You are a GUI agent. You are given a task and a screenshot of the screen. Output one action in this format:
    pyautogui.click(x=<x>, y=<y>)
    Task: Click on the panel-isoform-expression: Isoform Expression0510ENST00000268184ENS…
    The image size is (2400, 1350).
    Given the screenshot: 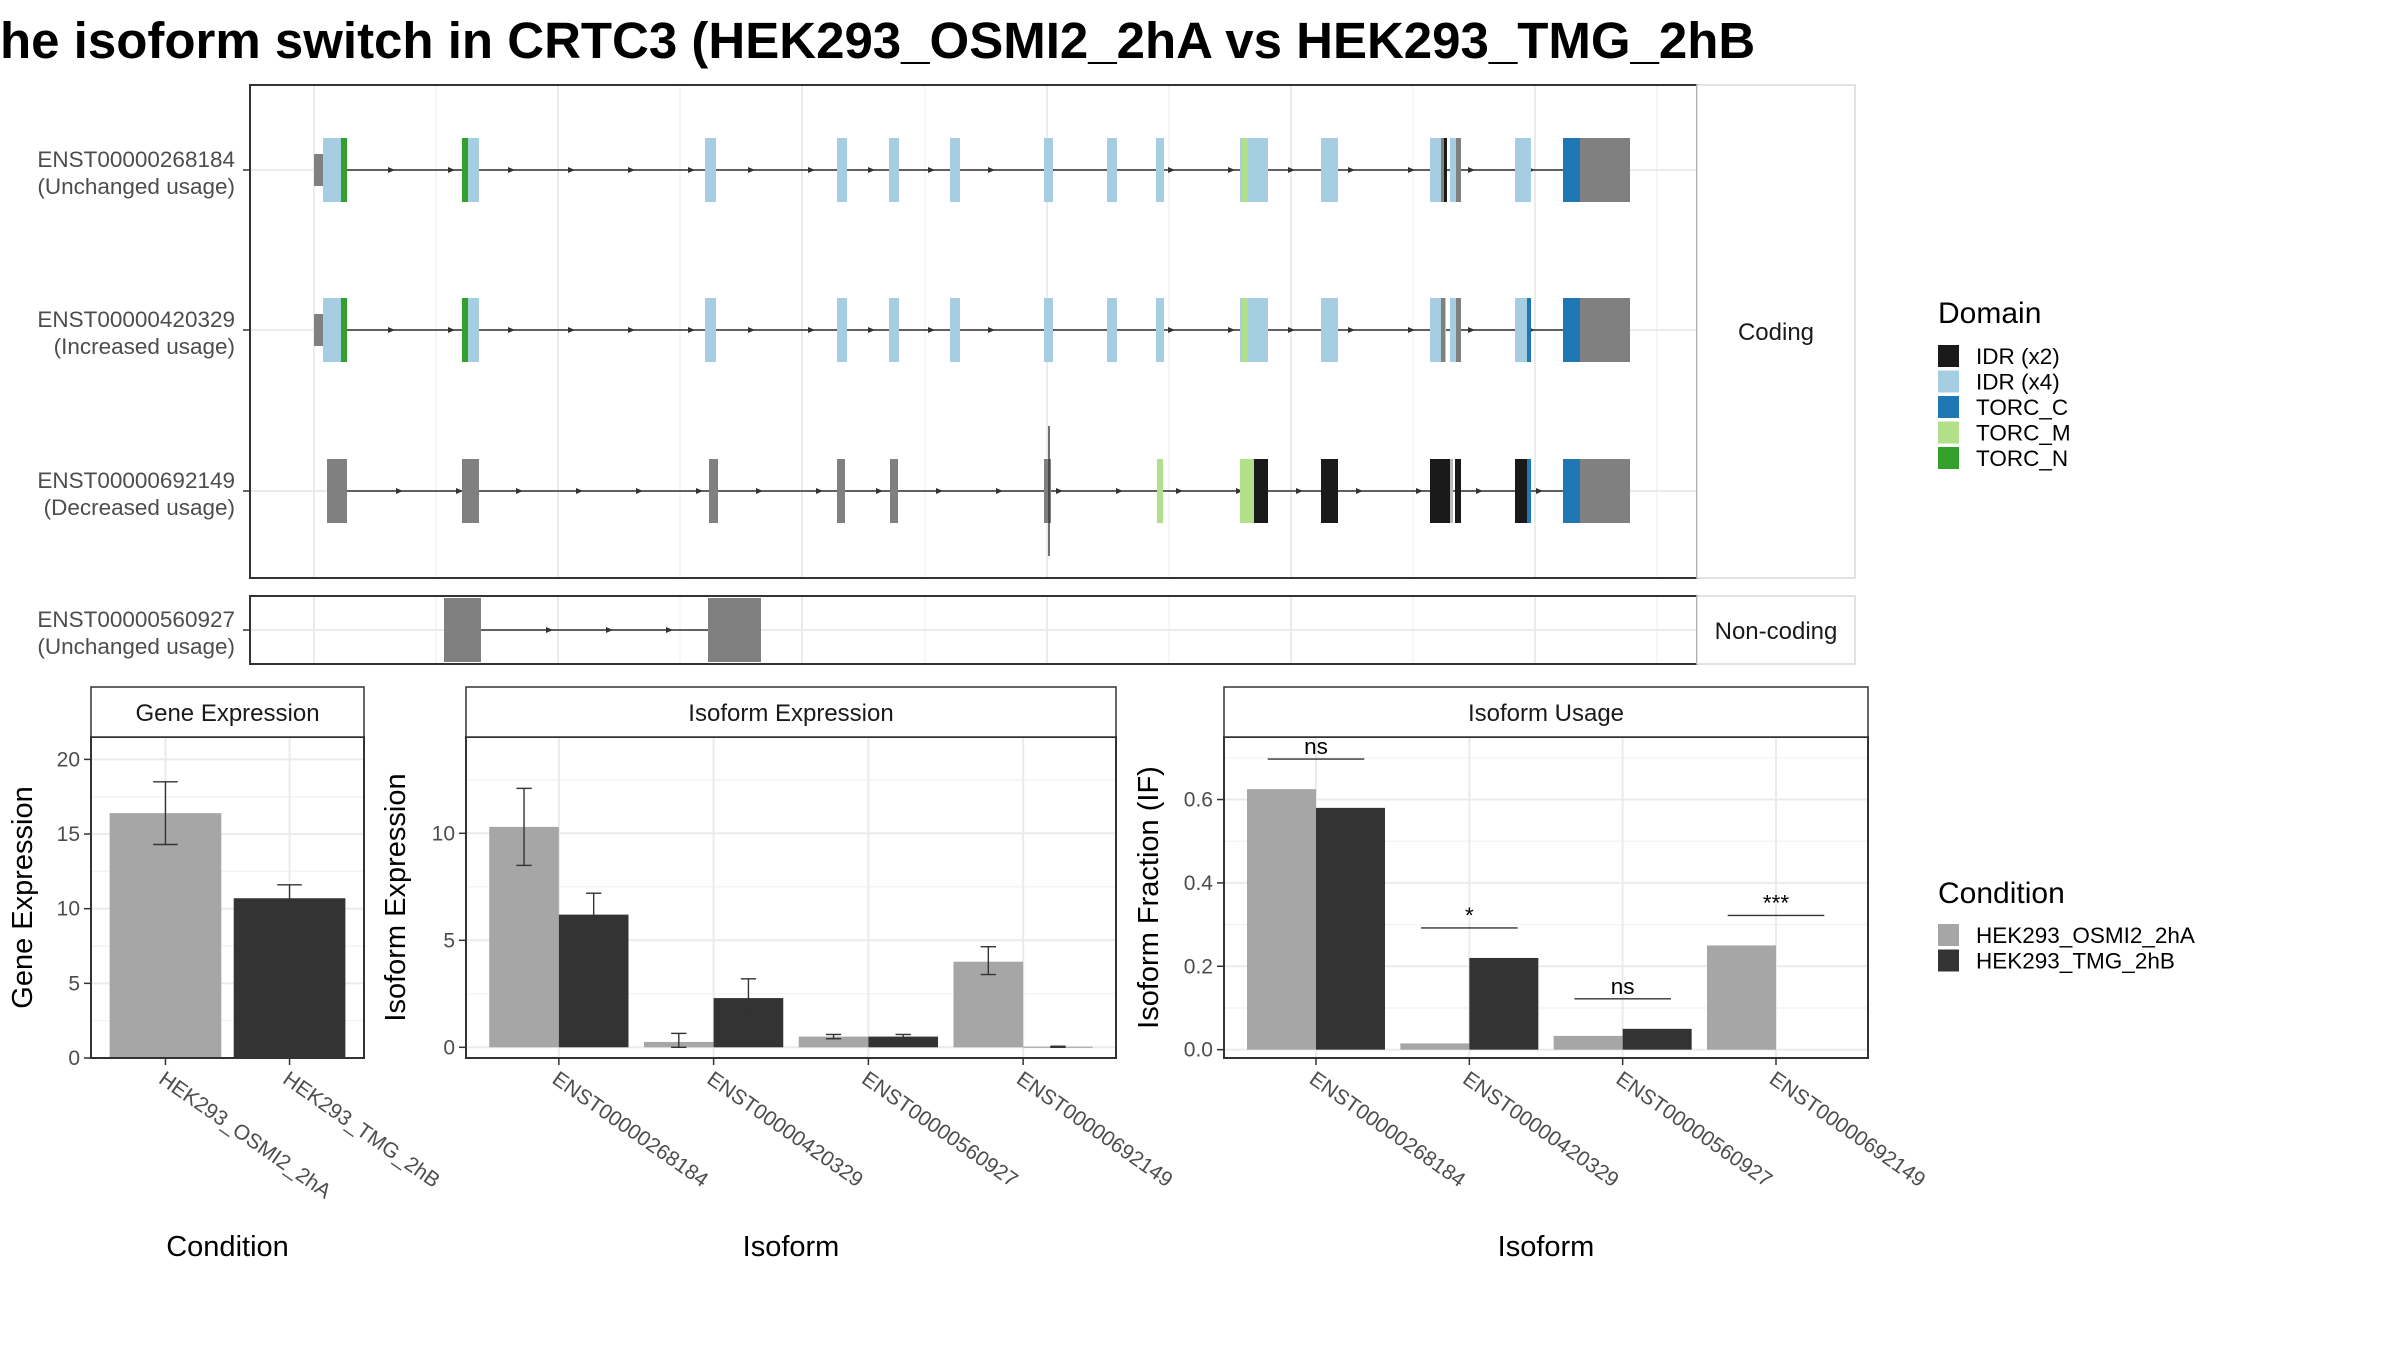 What is the action you would take?
    pyautogui.click(x=778, y=974)
    